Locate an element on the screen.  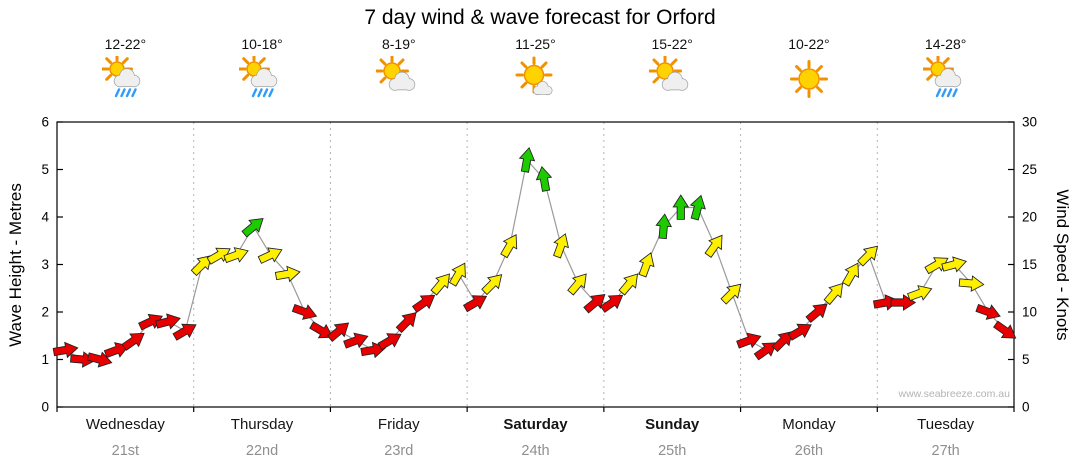
day-forecast-header: 10-22° is located at coordinates (809, 71).